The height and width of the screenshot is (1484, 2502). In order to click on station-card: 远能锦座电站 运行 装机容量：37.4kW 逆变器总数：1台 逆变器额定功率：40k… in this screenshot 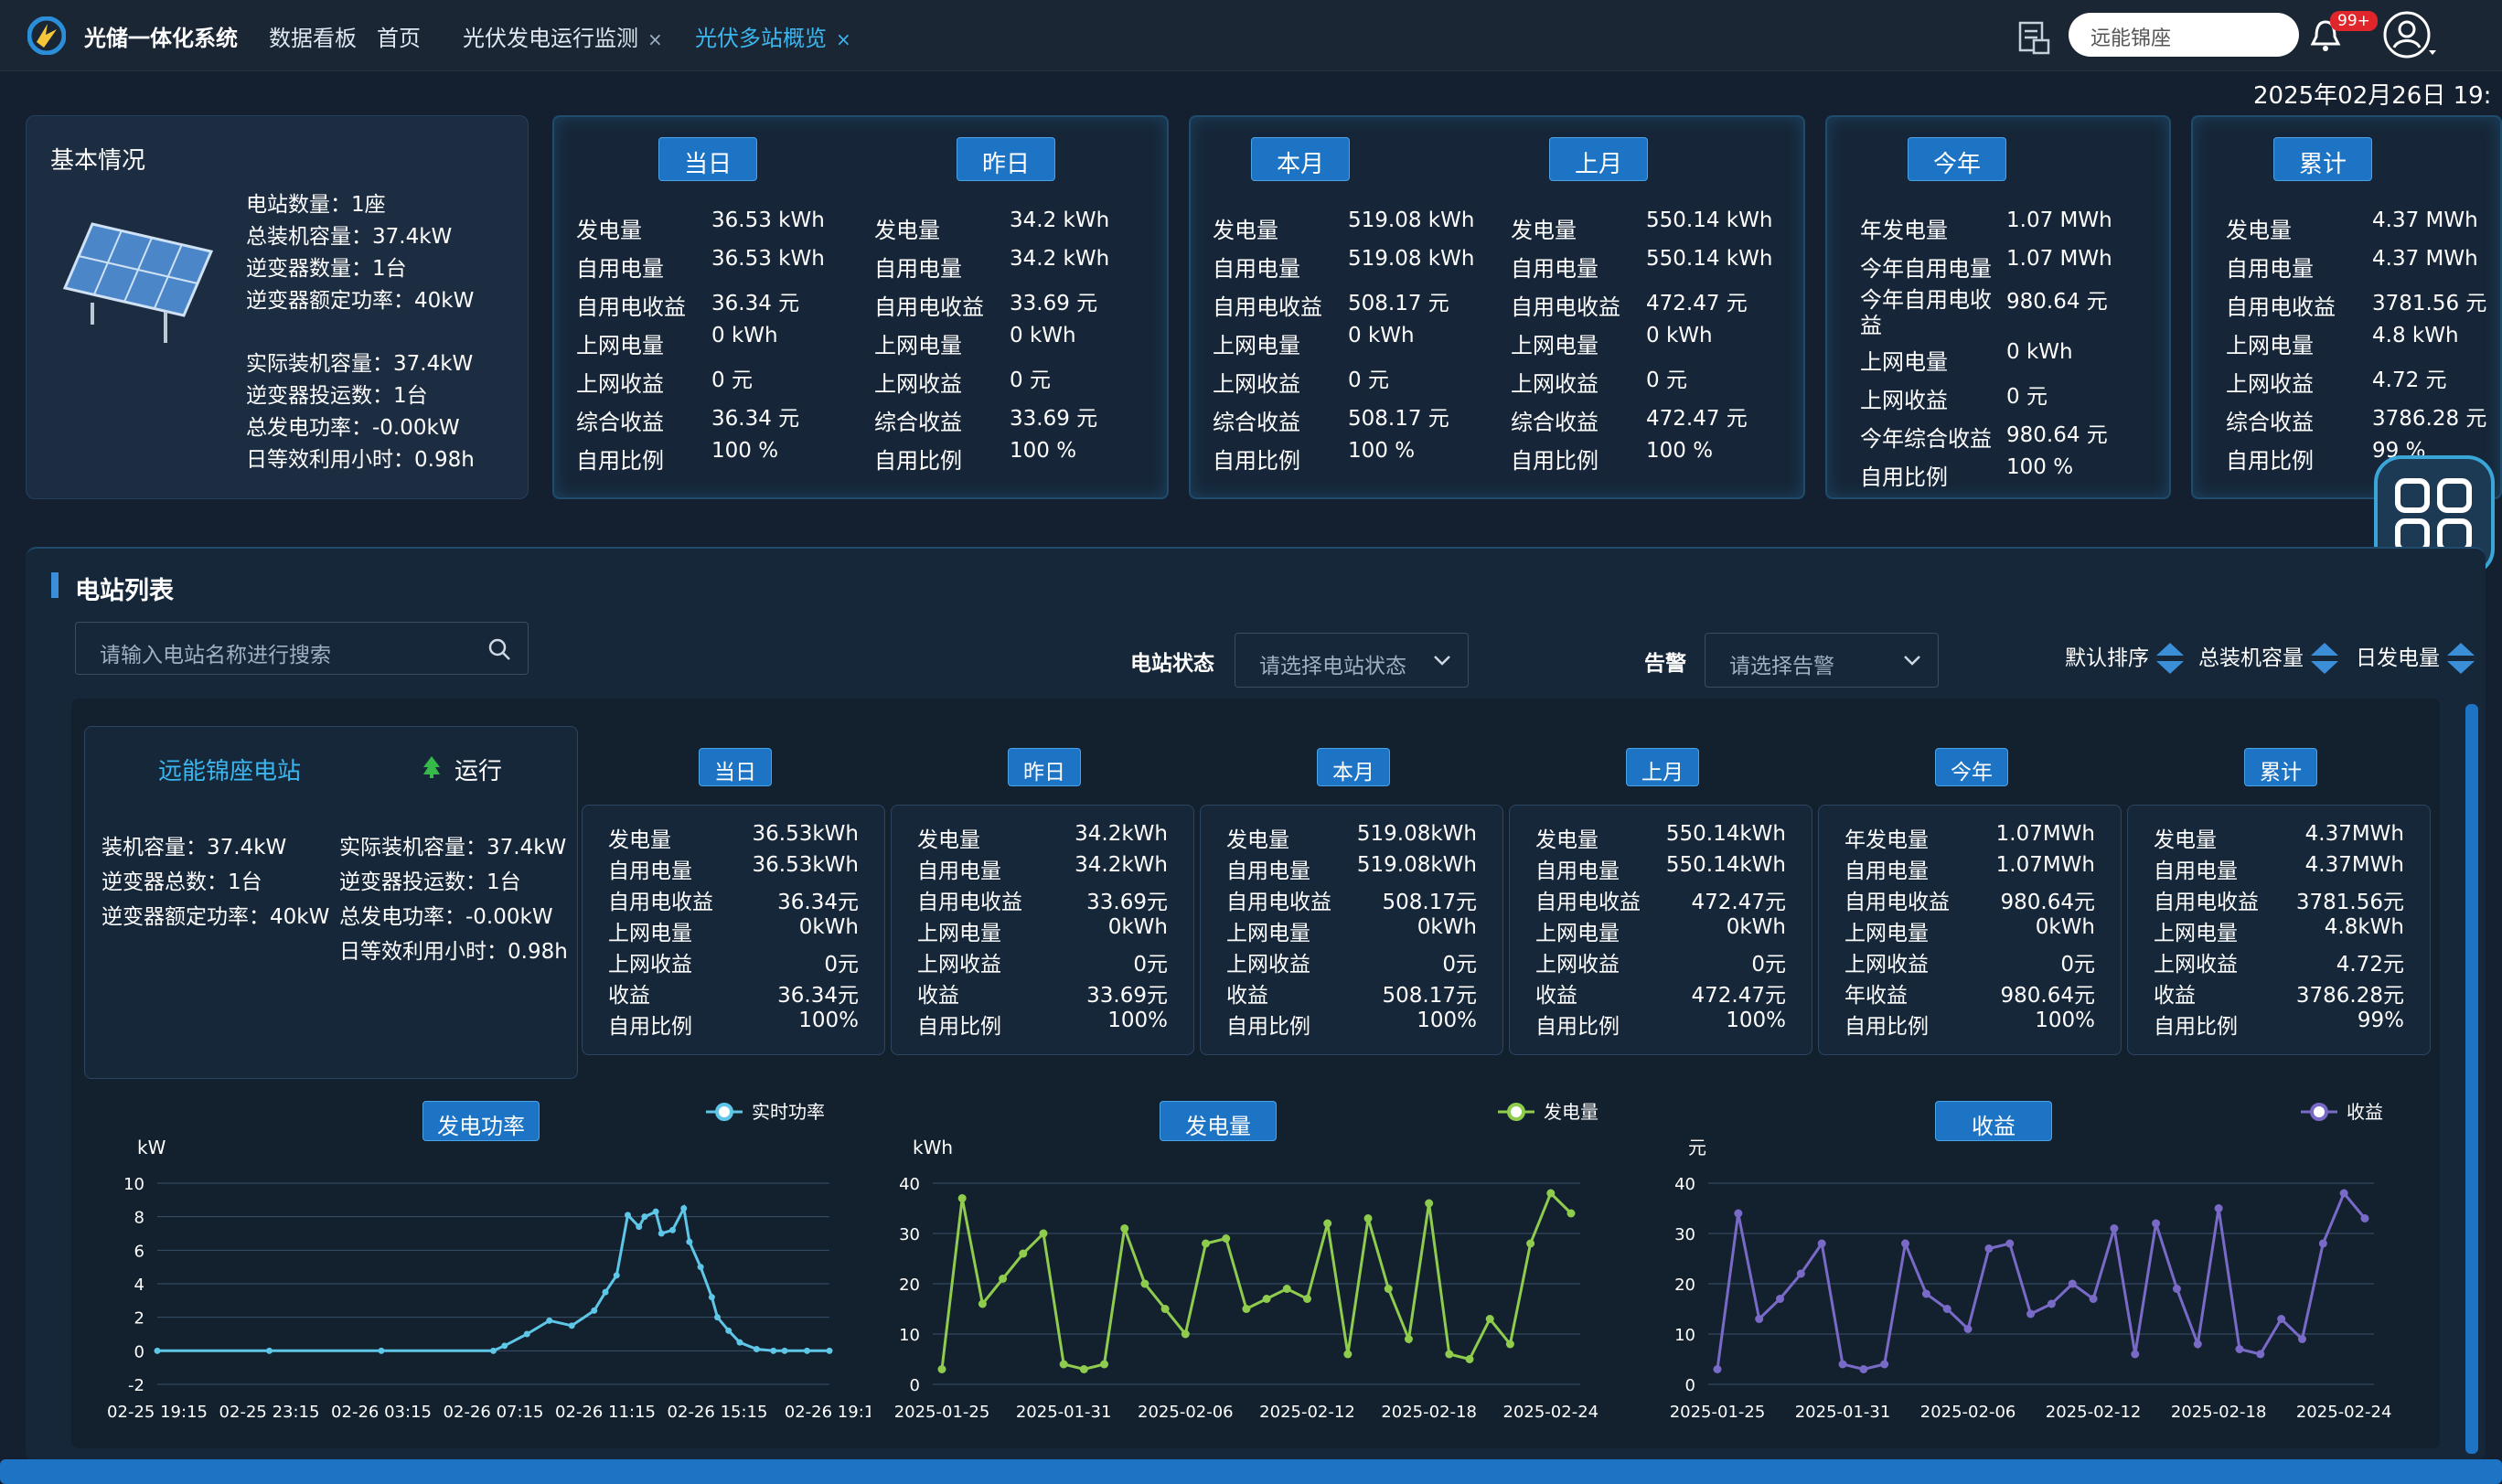, I will do `click(331, 902)`.